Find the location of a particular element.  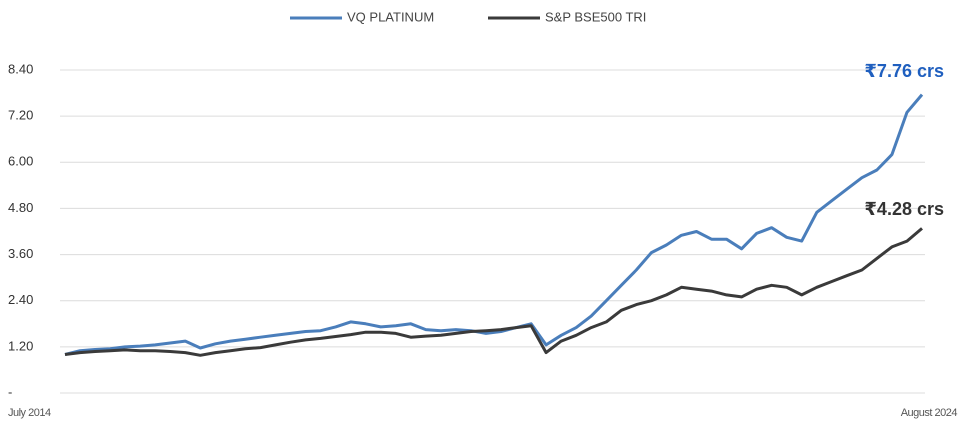

y-tick-label: 3.60 is located at coordinates (20, 253).